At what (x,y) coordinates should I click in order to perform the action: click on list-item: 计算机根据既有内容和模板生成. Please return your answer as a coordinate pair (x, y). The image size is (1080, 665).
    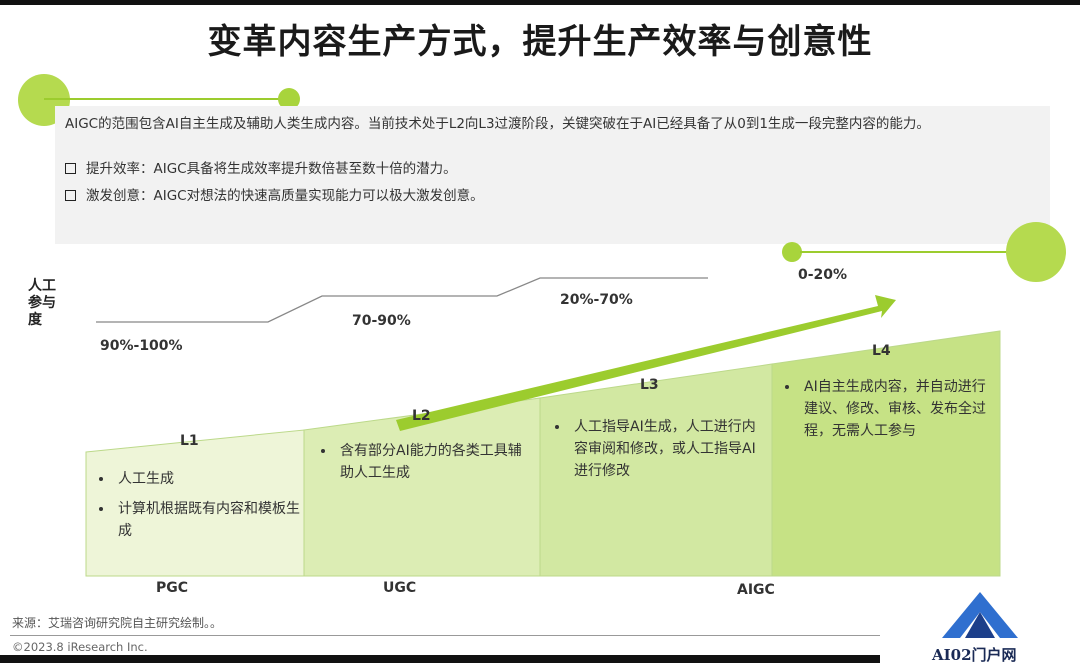
    Looking at the image, I should click on (210, 520).